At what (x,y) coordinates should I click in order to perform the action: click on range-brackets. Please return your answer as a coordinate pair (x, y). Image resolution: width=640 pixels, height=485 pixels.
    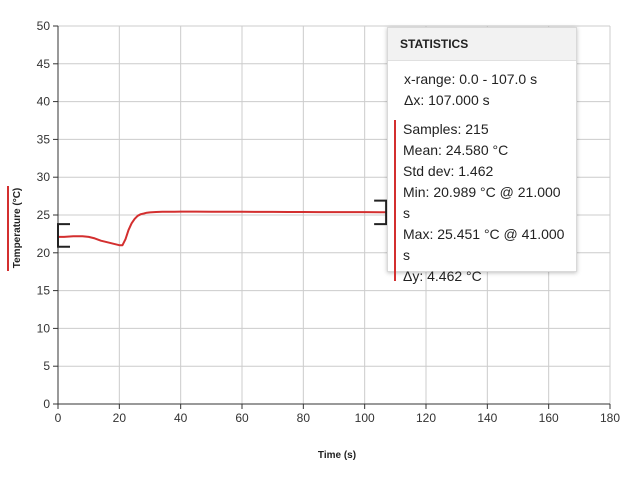
    Looking at the image, I should click on (222, 223).